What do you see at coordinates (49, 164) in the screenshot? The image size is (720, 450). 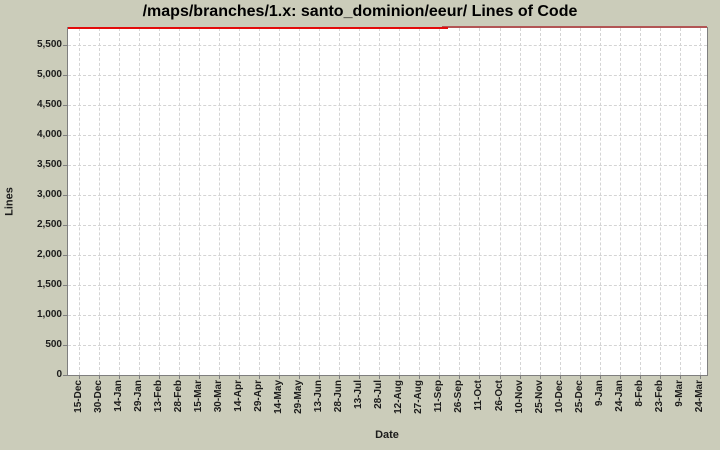 I see `y-tick-label: 3,500` at bounding box center [49, 164].